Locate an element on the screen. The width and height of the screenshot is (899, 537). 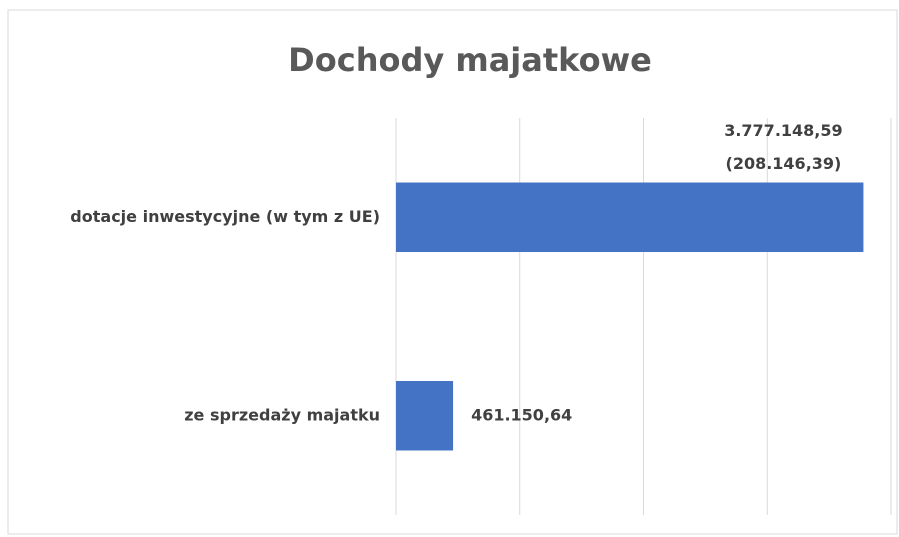
category-label: dotacje inwestycyjne (w tym z UE) is located at coordinates (225, 216).